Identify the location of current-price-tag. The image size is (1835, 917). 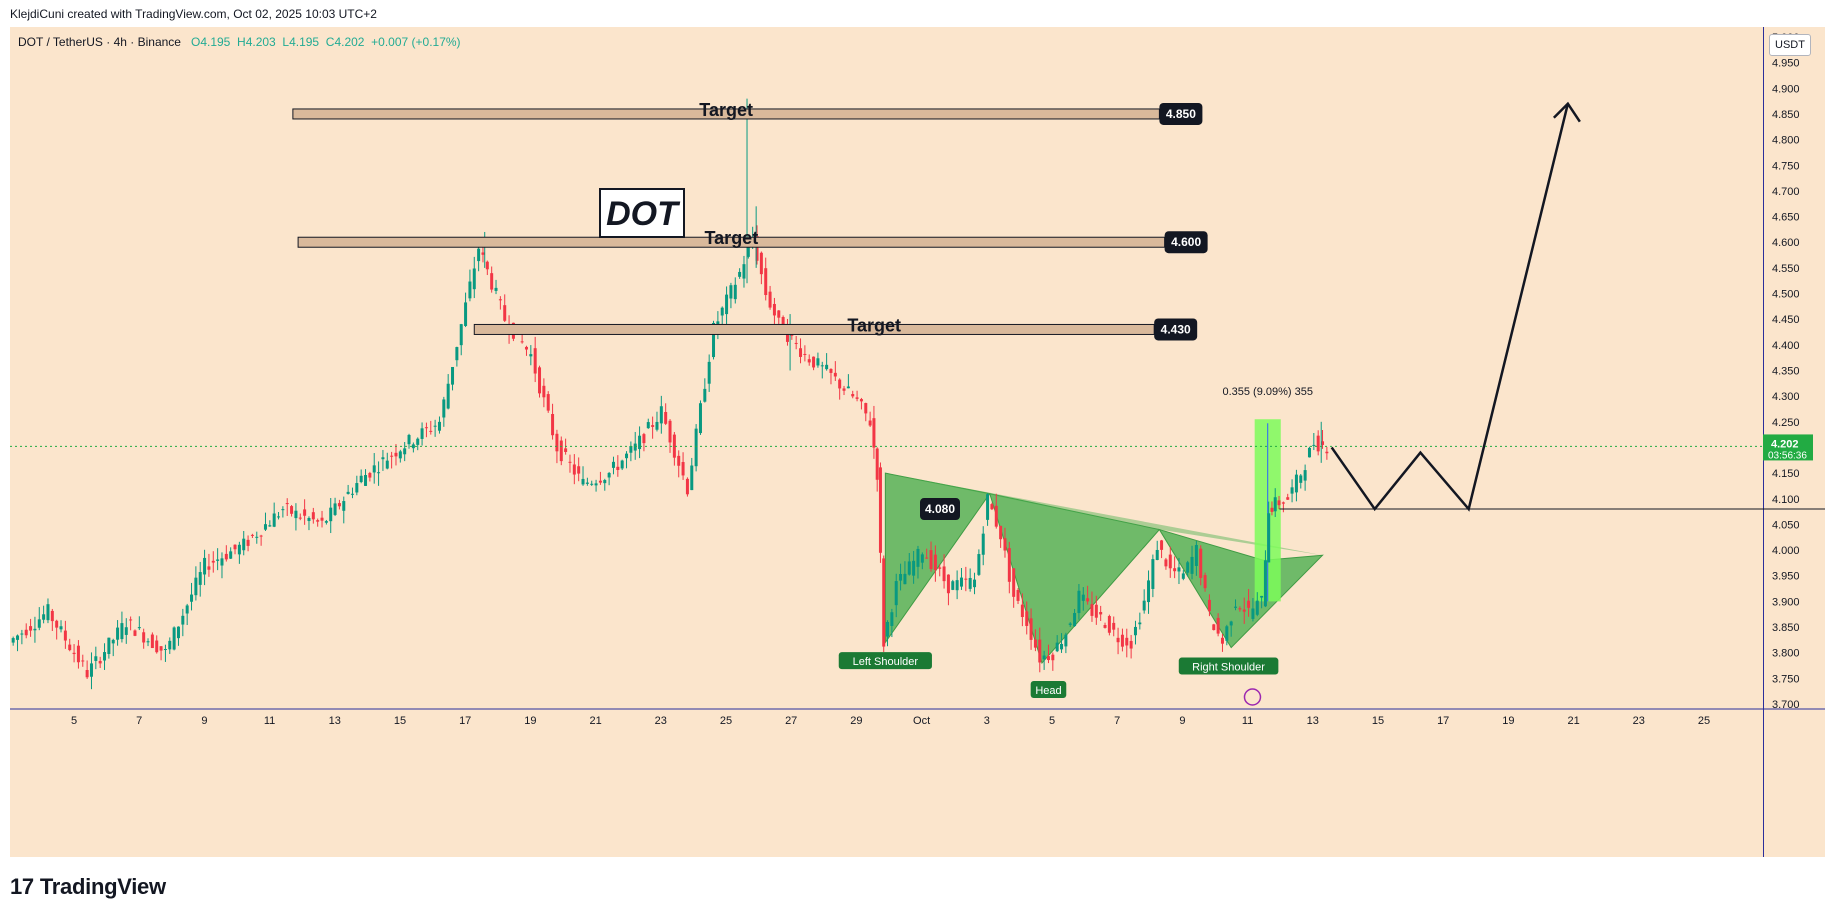
(1788, 447).